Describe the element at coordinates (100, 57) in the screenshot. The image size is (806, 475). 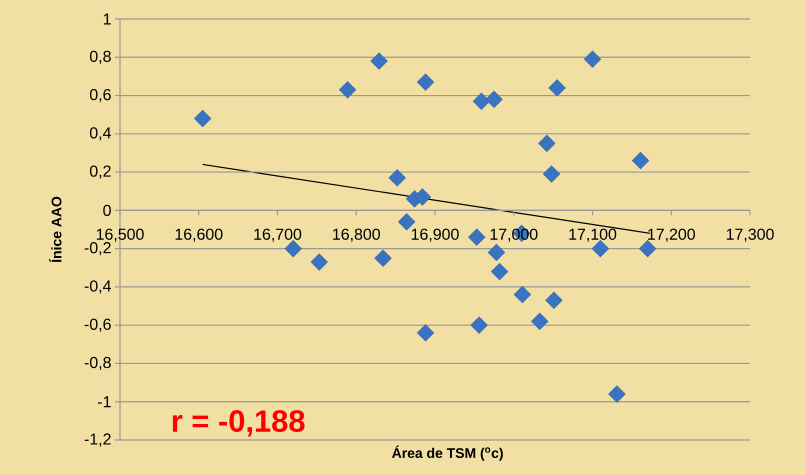
I see `y-tick-label: 0,8` at that location.